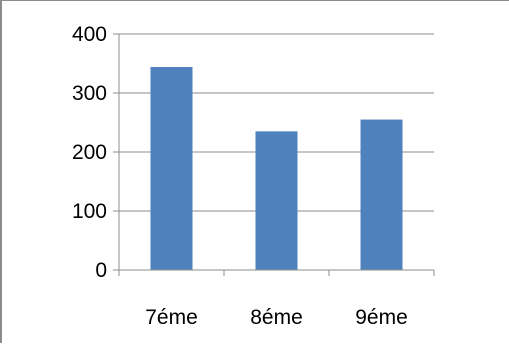 The image size is (509, 344). I want to click on x-tick-label: 7éme, so click(171, 317).